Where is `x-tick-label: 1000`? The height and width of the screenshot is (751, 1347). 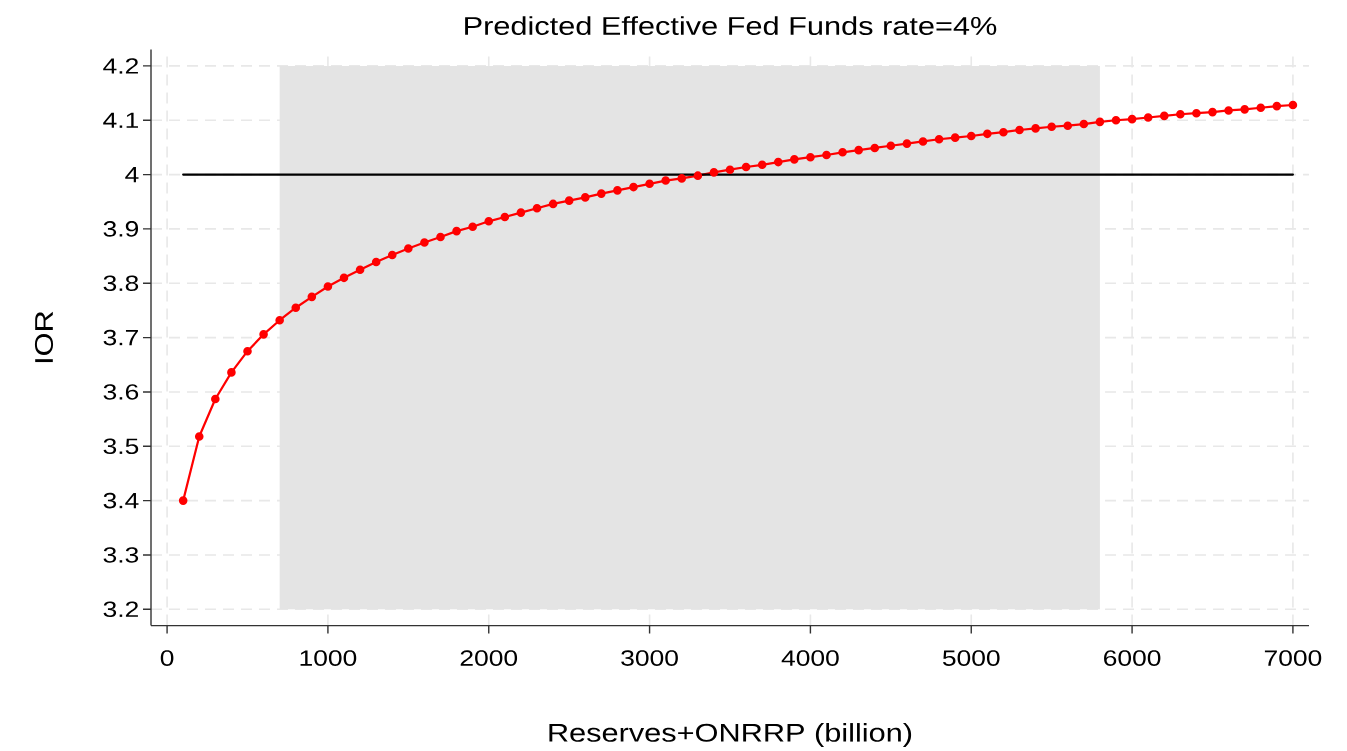 x-tick-label: 1000 is located at coordinates (328, 658).